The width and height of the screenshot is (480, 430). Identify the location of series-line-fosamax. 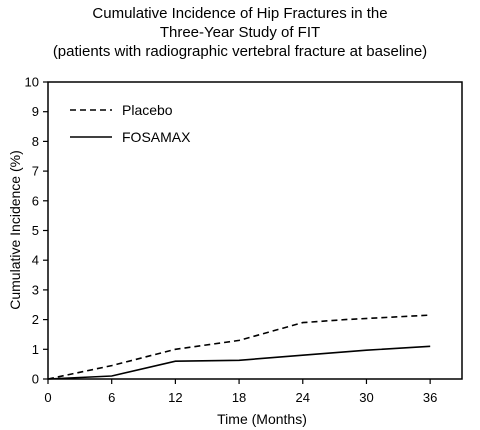
(239, 362).